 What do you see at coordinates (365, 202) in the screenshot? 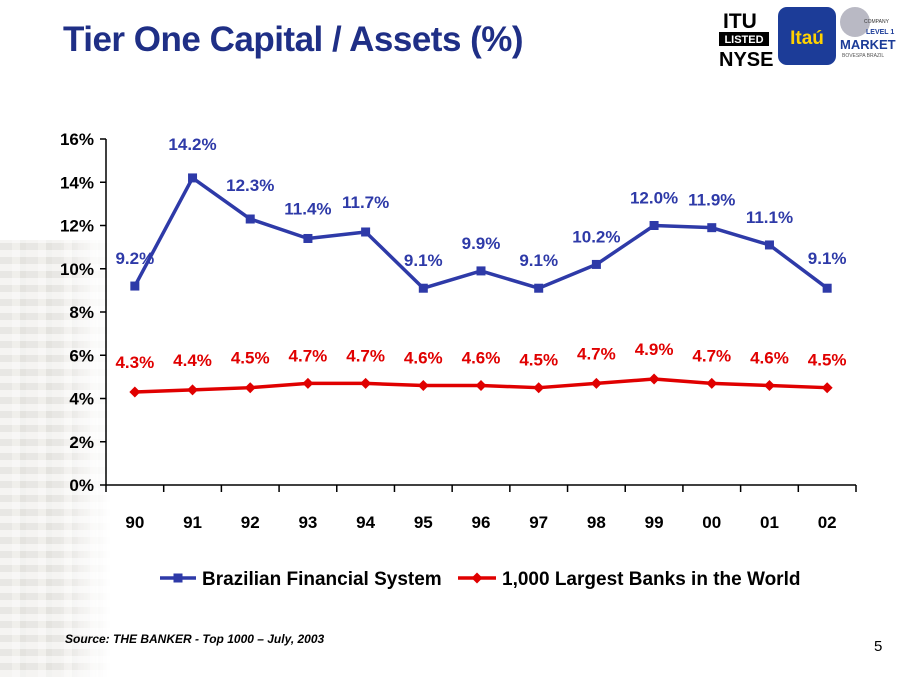
I see `data-label: 11.7%` at bounding box center [365, 202].